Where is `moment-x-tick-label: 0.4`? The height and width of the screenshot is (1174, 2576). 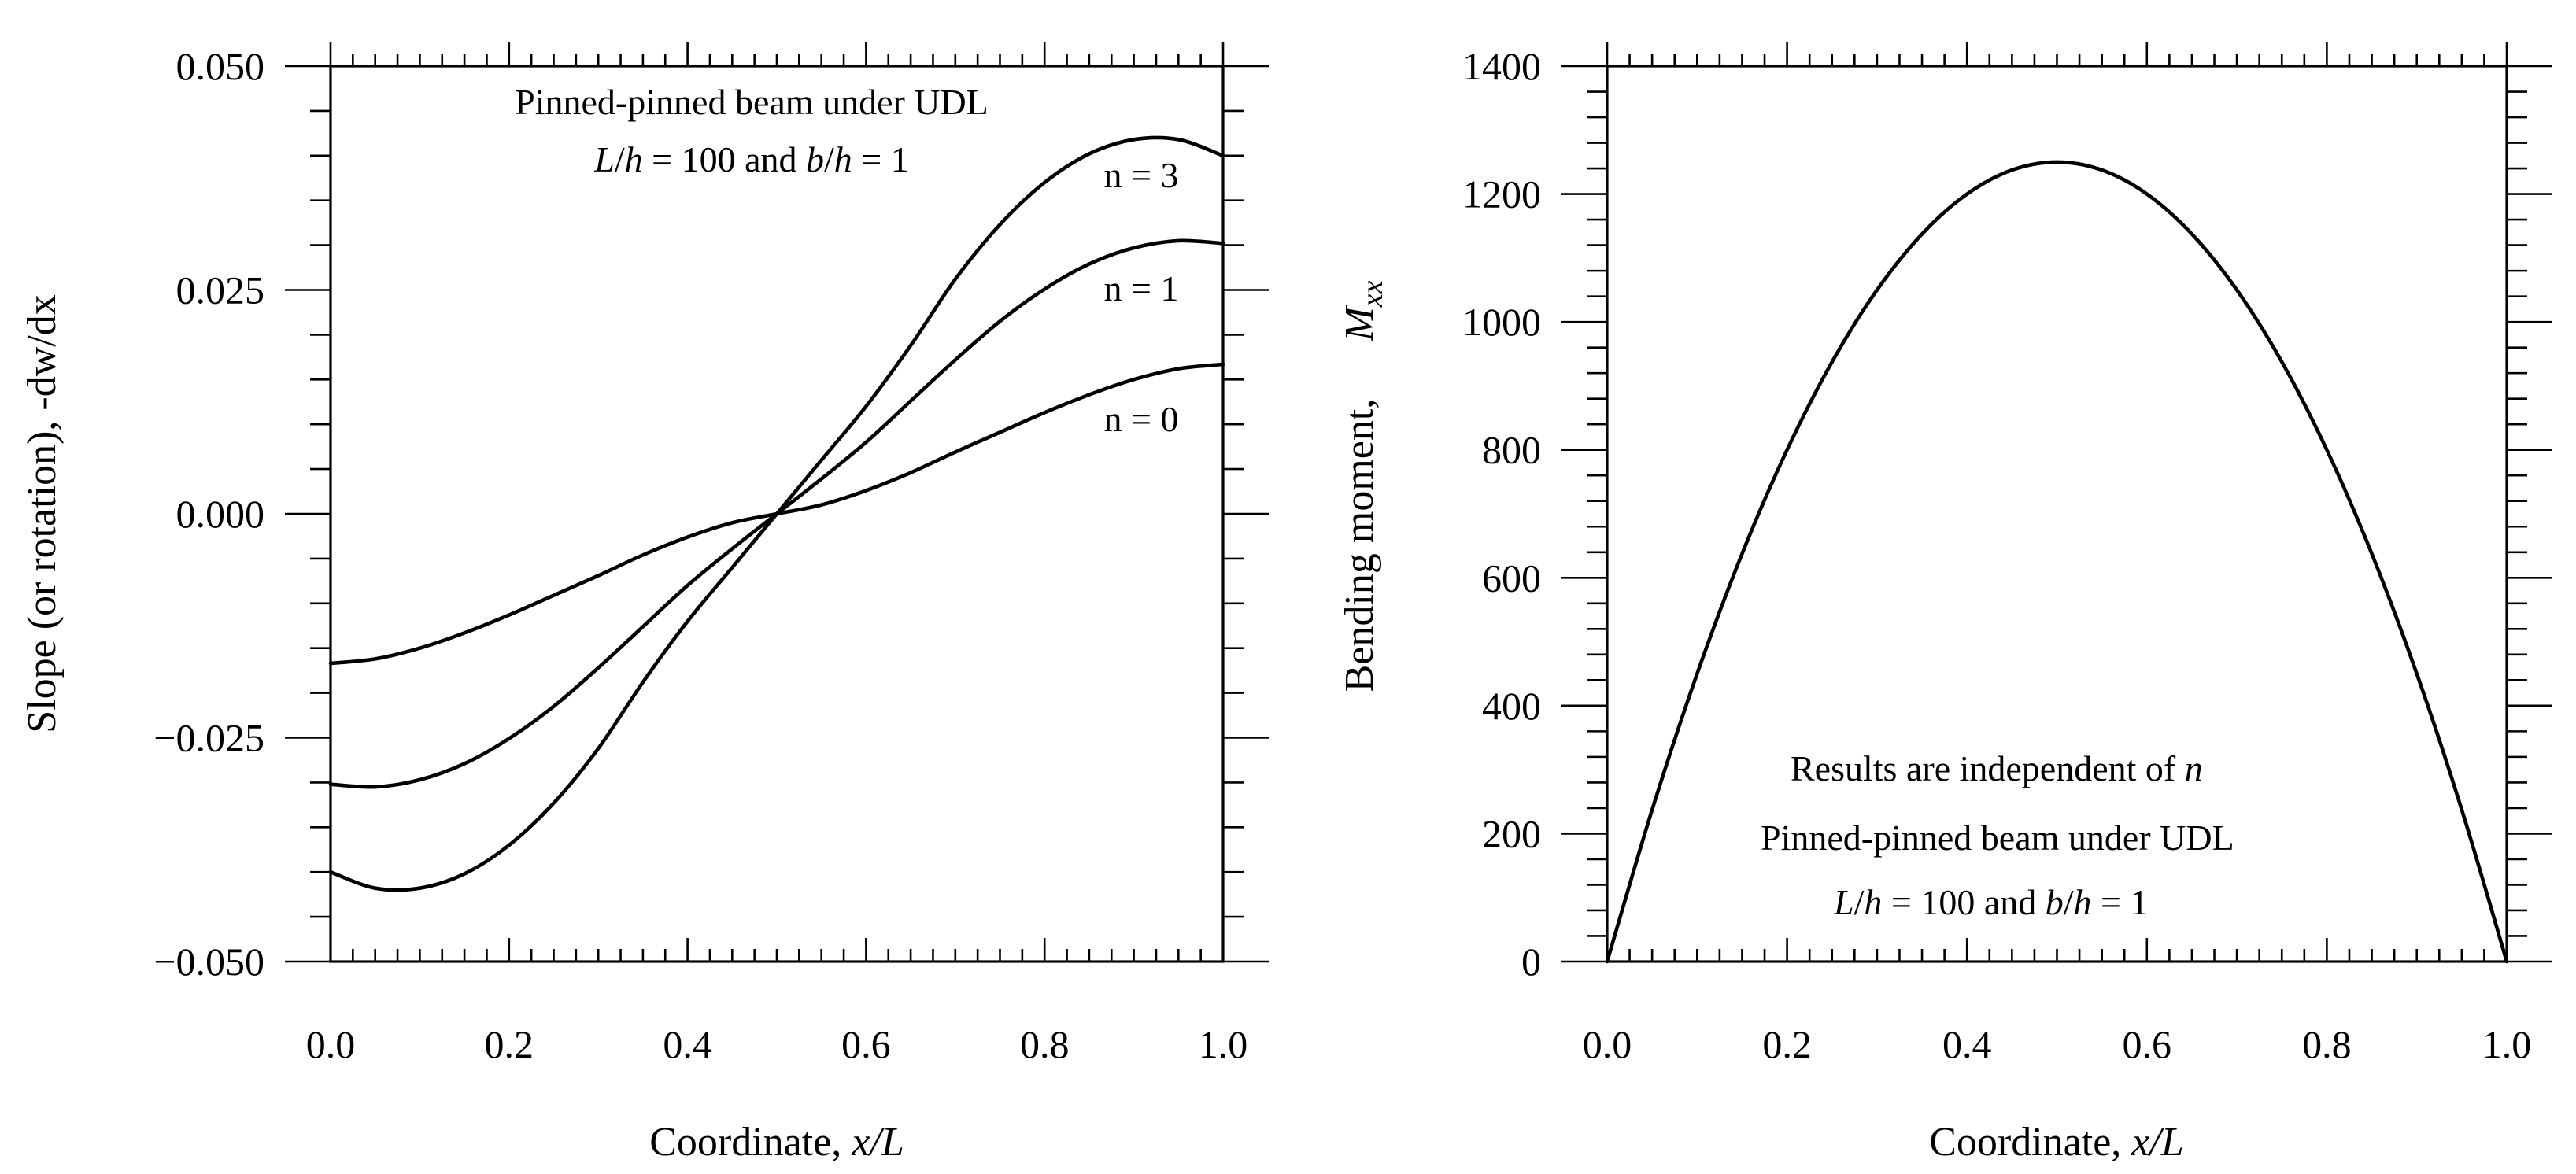
moment-x-tick-label: 0.4 is located at coordinates (1967, 1044).